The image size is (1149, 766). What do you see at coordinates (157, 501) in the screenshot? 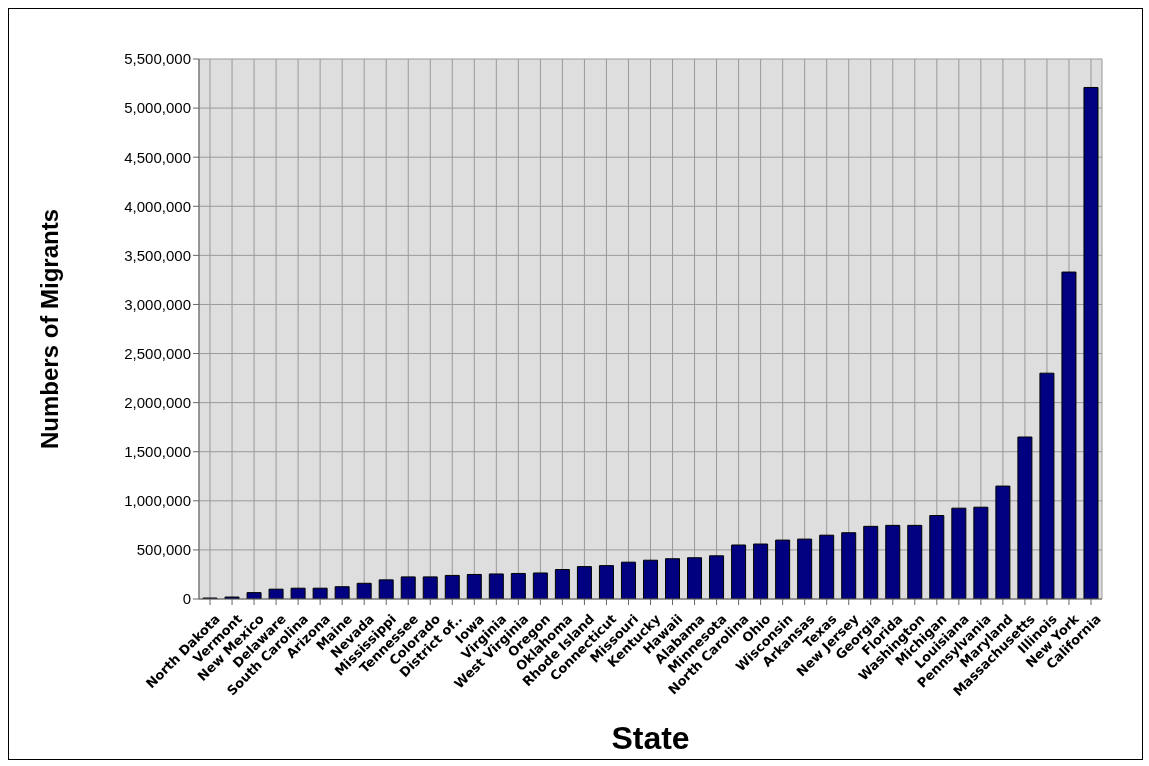
I see `y-tick-label: 1,000,000` at bounding box center [157, 501].